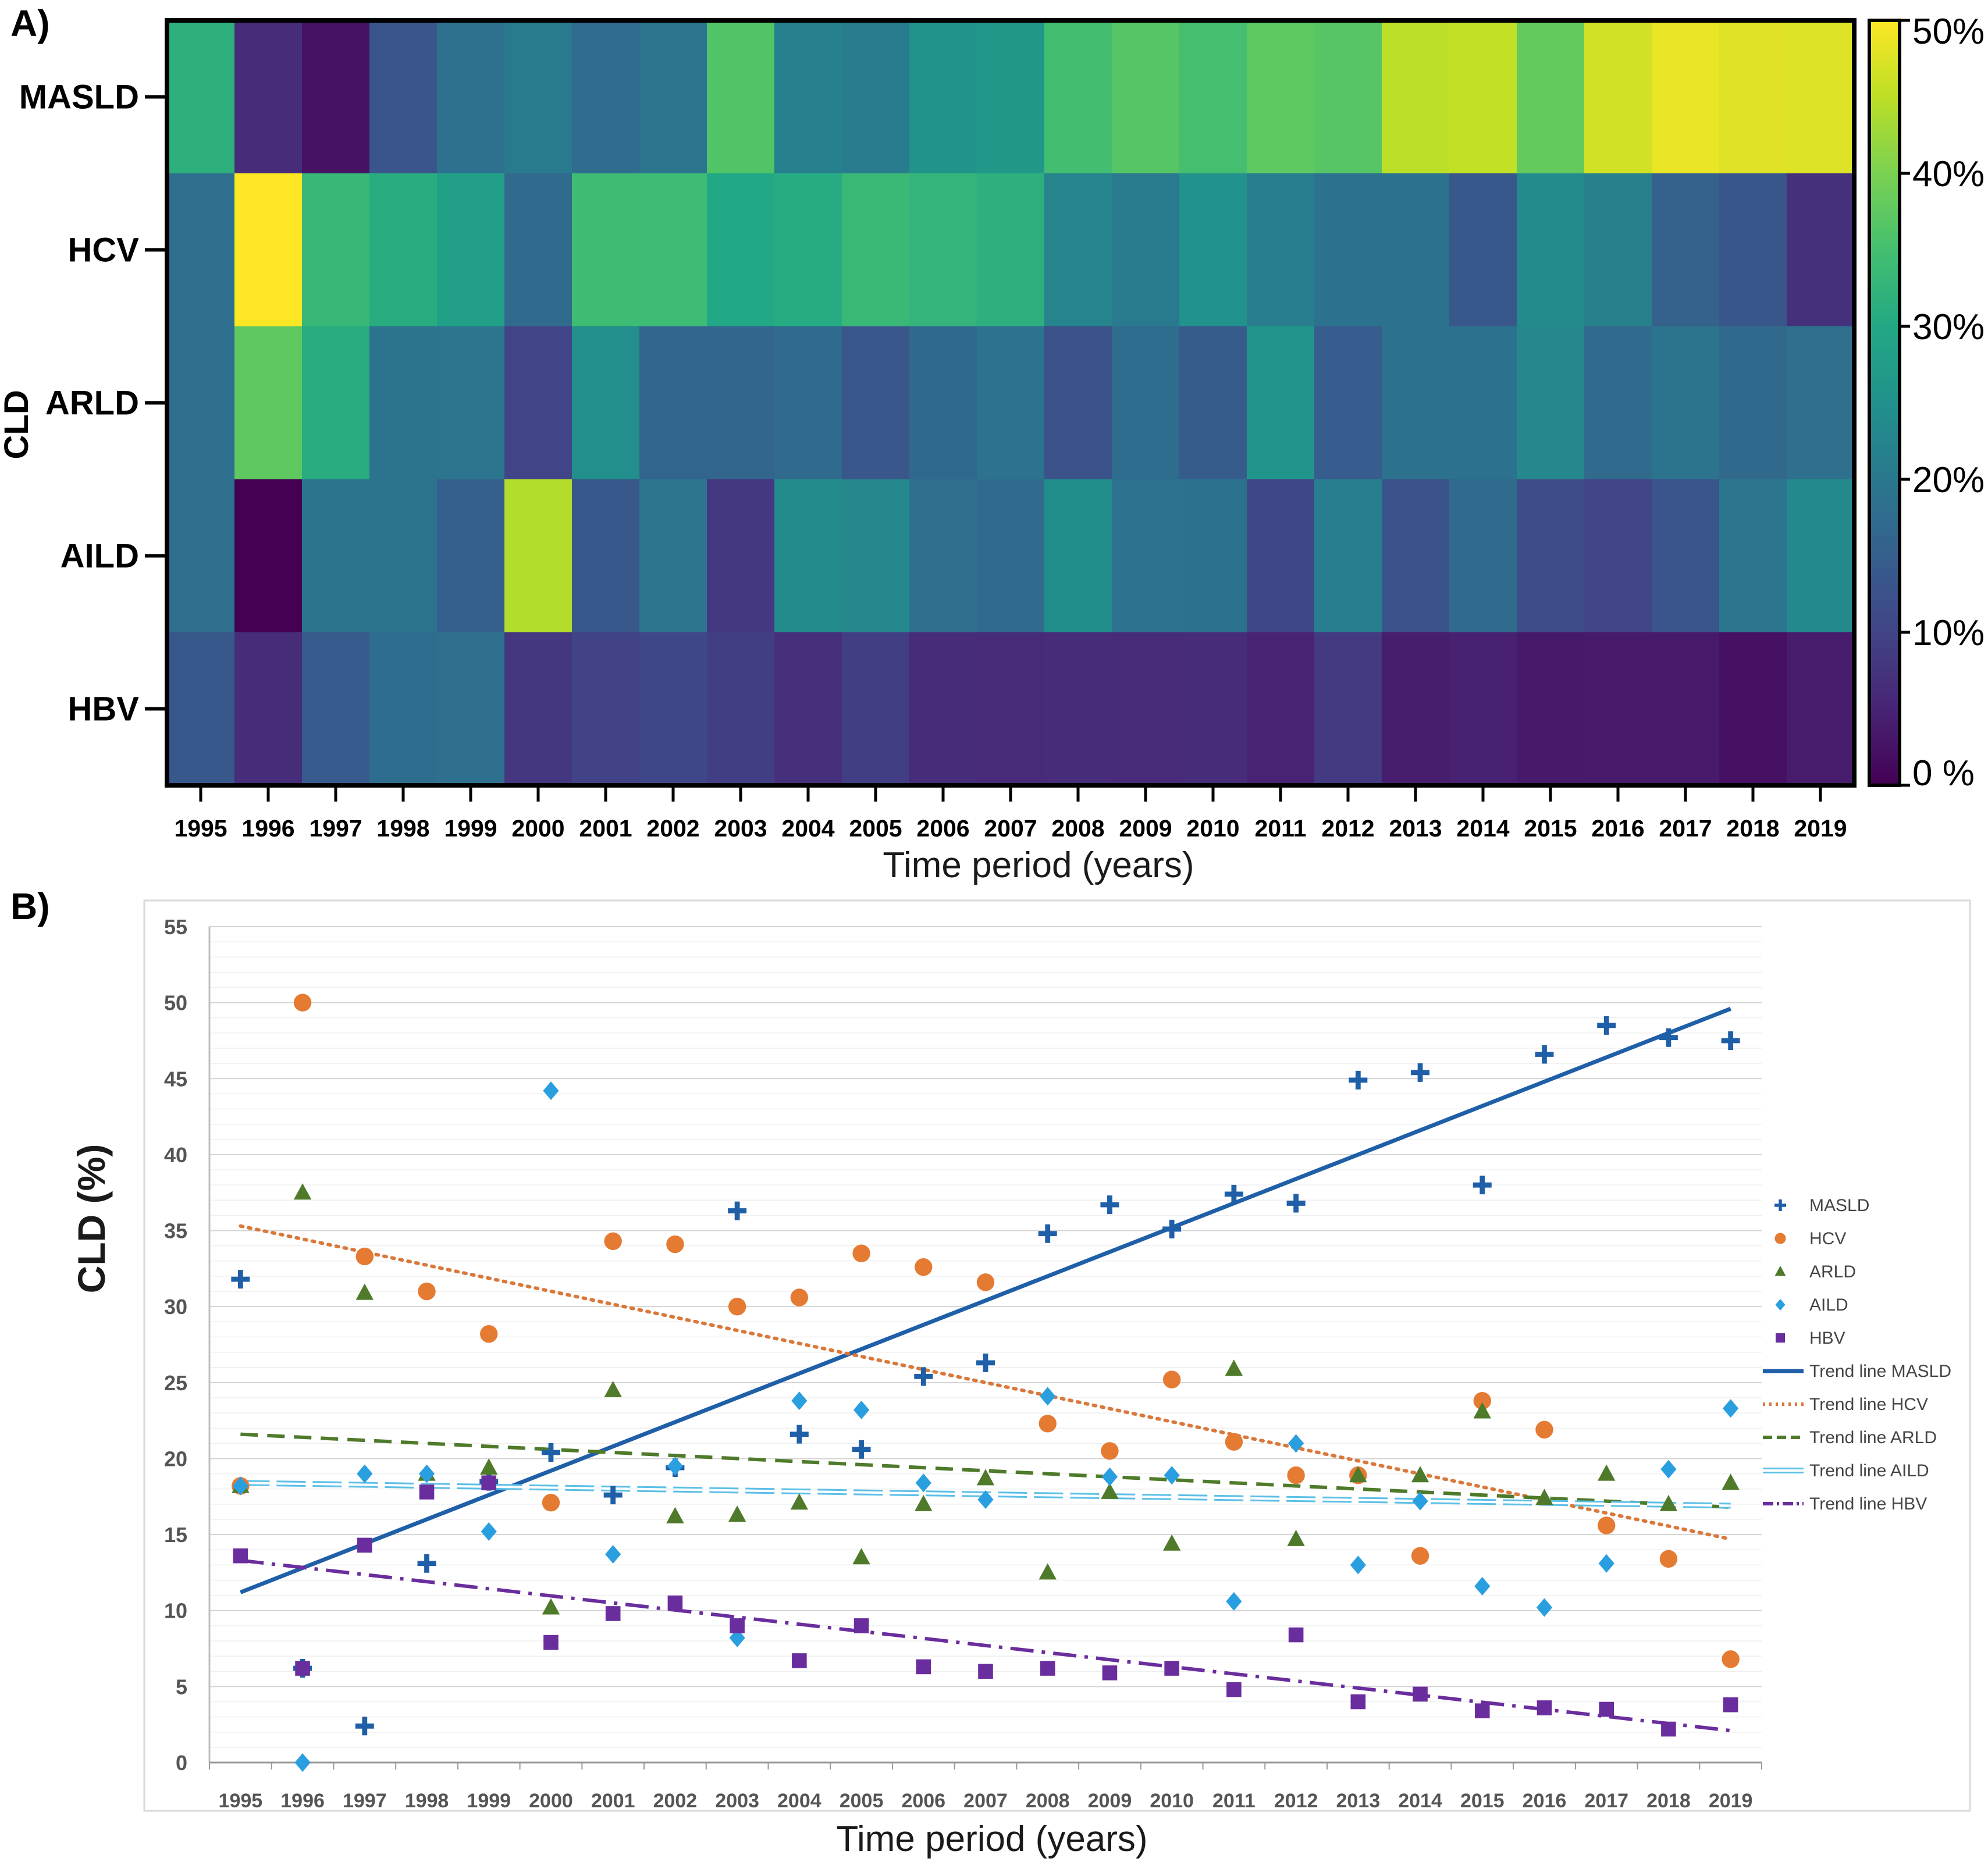 The height and width of the screenshot is (1862, 1988). I want to click on heatmap-cell-masld-2007, so click(1011, 97).